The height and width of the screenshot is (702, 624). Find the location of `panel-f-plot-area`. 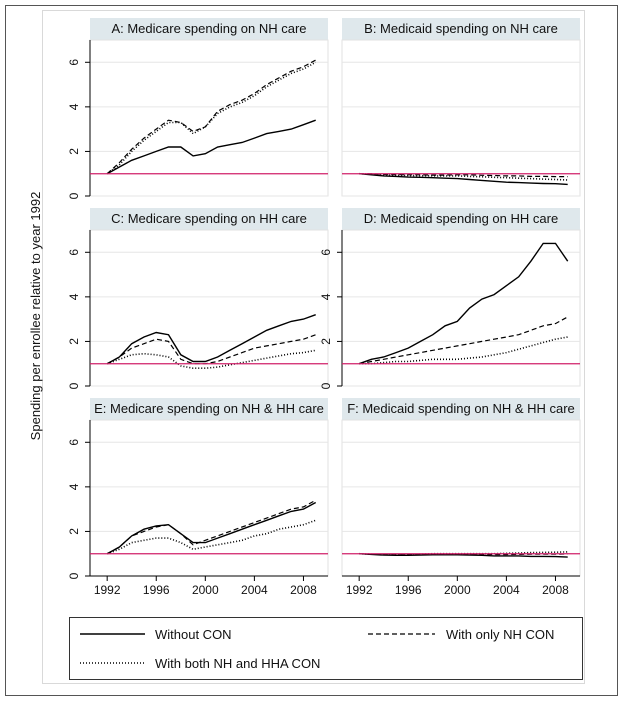

panel-f-plot-area is located at coordinates (461, 498).